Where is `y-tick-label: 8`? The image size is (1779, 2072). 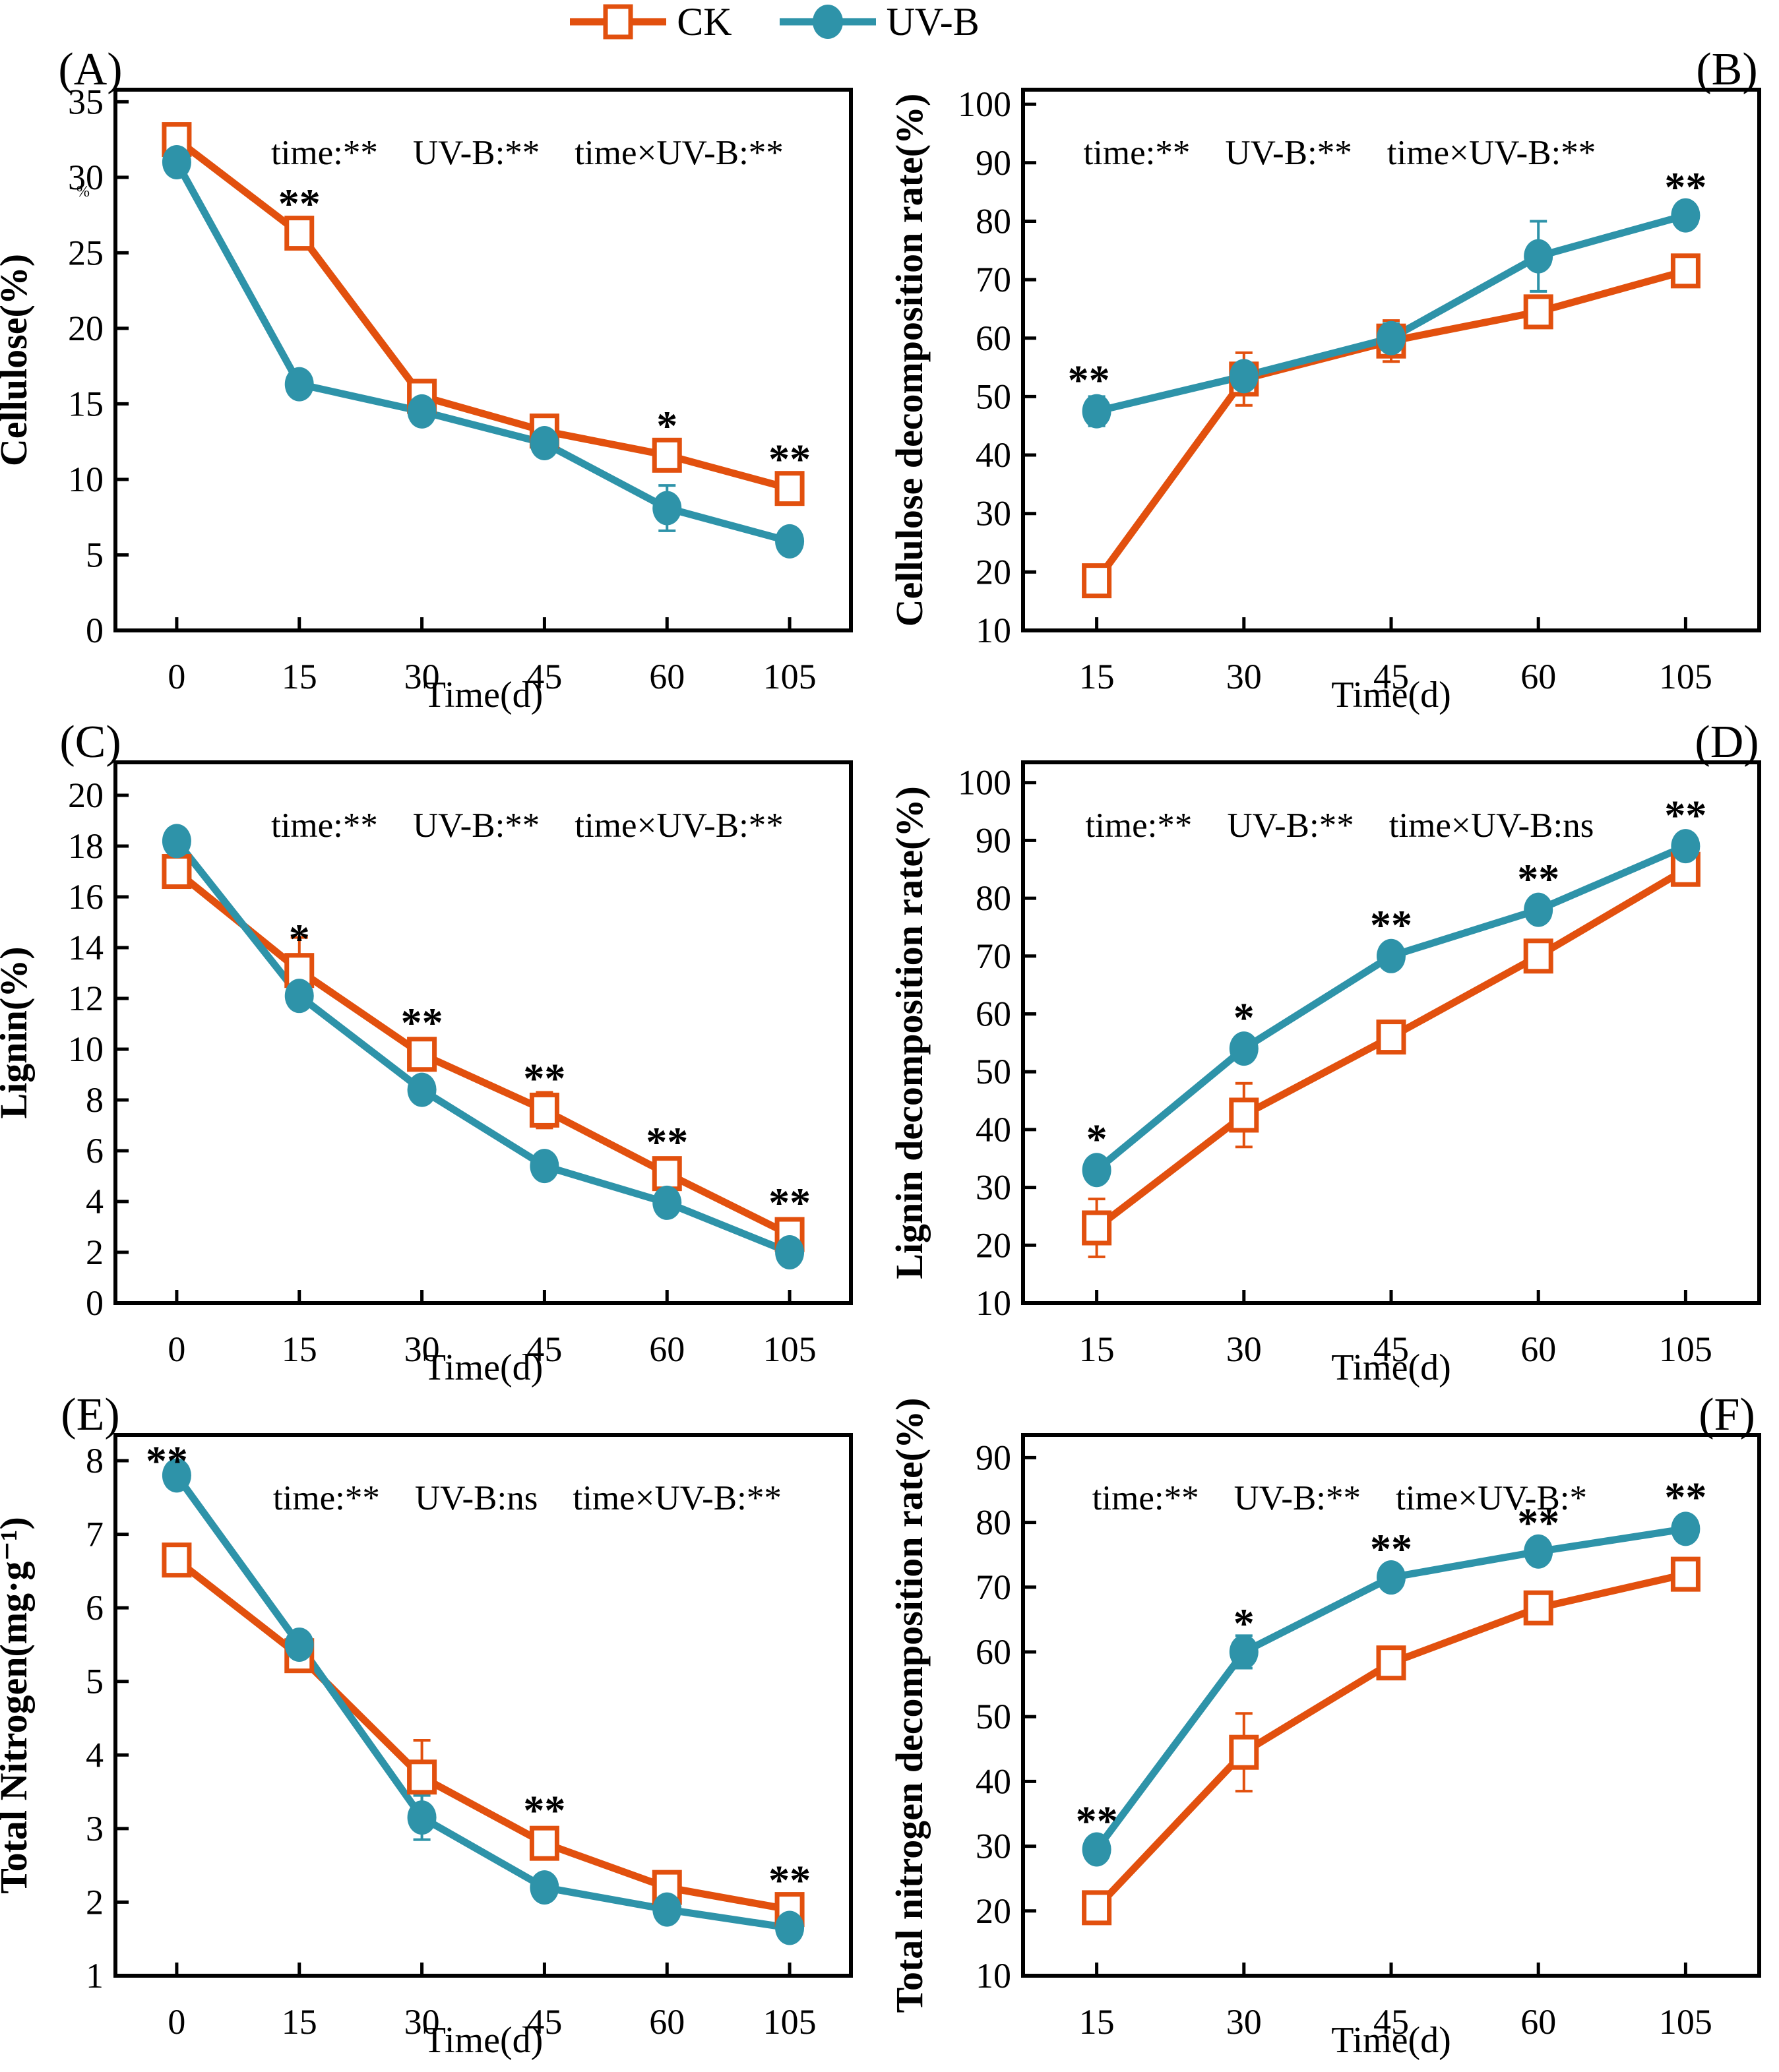
y-tick-label: 8 is located at coordinates (95, 1100).